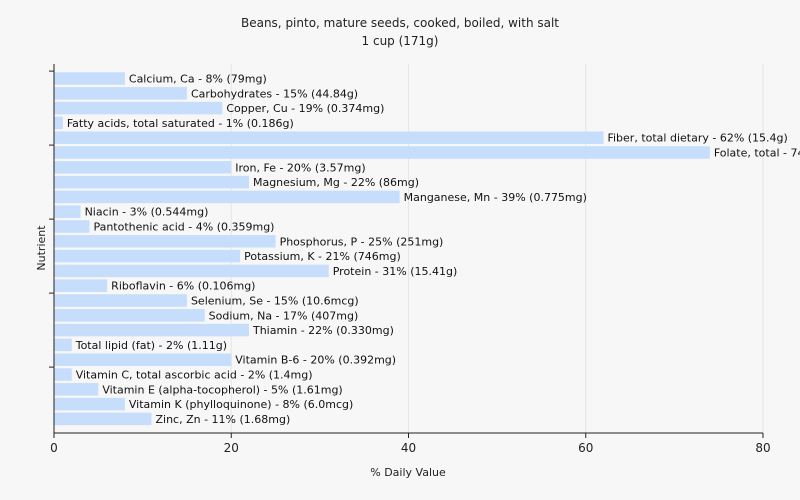  I want to click on bar-label: Magnesium, Mg - 22% (86mg), so click(336, 182).